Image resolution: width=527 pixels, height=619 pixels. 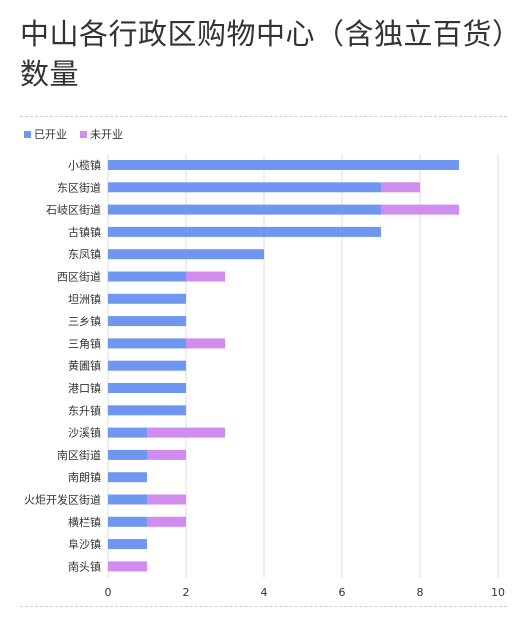 What do you see at coordinates (84, 433) in the screenshot?
I see `category-label: 沙溪镇` at bounding box center [84, 433].